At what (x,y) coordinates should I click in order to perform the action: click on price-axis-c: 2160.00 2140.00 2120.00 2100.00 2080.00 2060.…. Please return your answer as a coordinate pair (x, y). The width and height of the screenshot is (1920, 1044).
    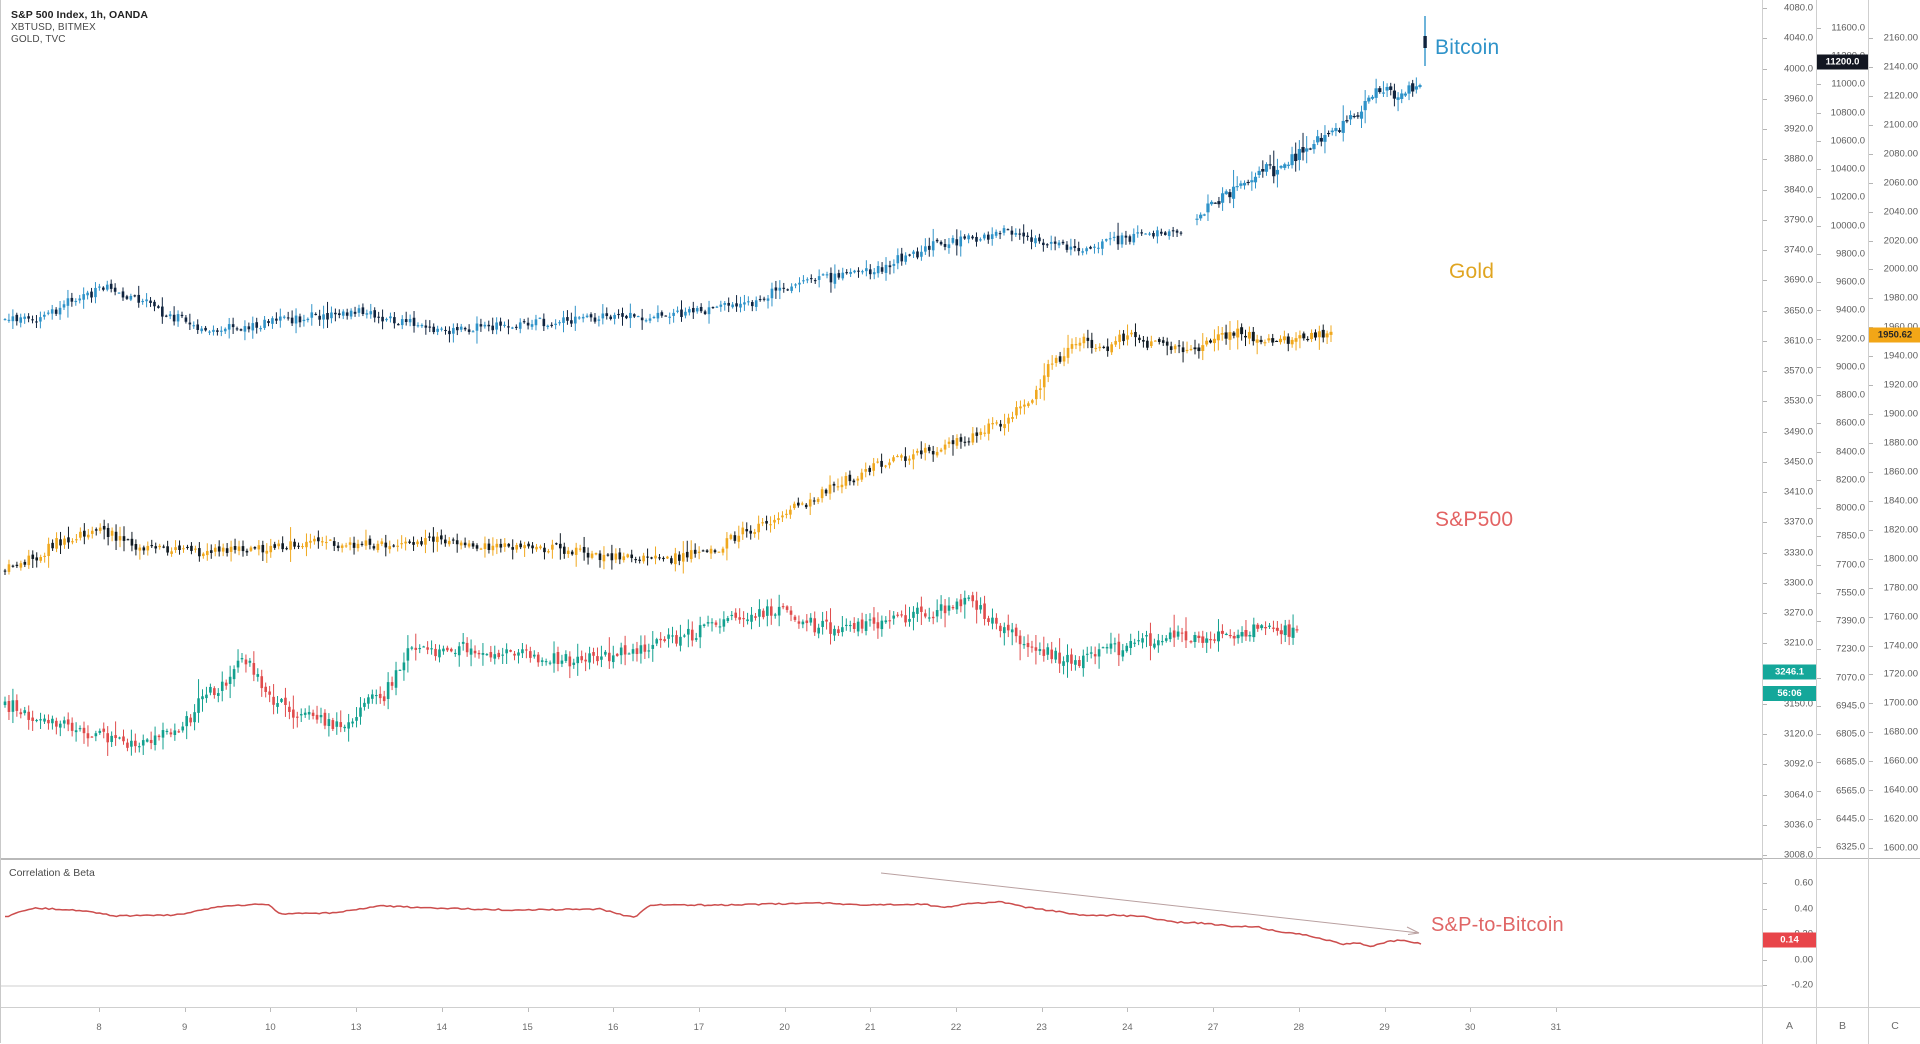
    Looking at the image, I should click on (1894, 503).